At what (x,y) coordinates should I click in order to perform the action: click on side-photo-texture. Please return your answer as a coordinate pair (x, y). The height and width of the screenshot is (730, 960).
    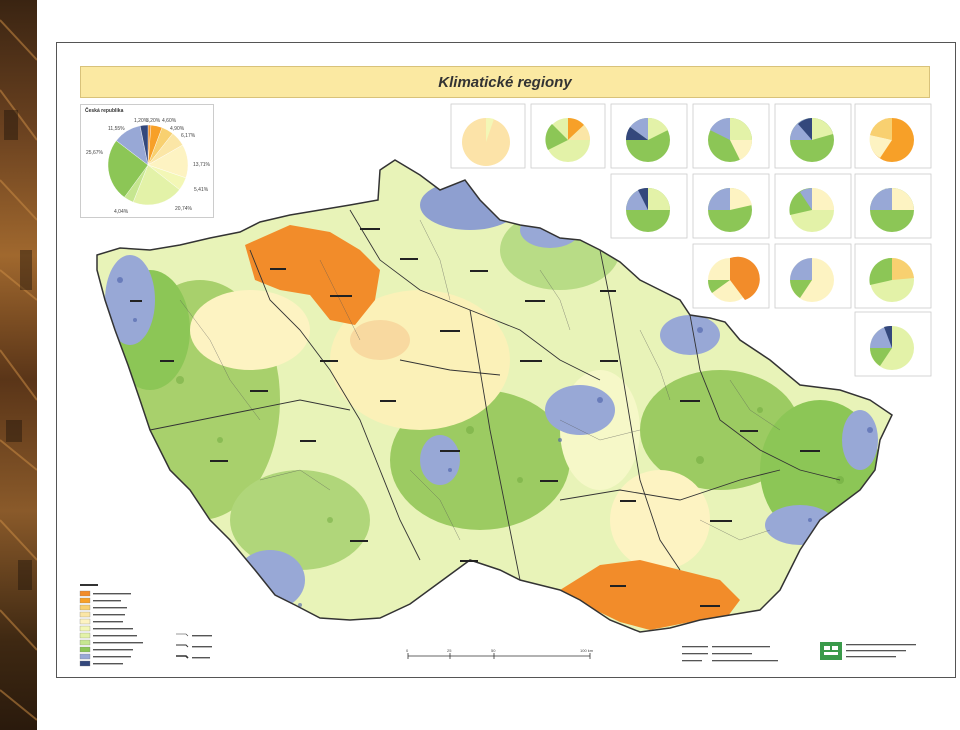
    Looking at the image, I should click on (18, 370).